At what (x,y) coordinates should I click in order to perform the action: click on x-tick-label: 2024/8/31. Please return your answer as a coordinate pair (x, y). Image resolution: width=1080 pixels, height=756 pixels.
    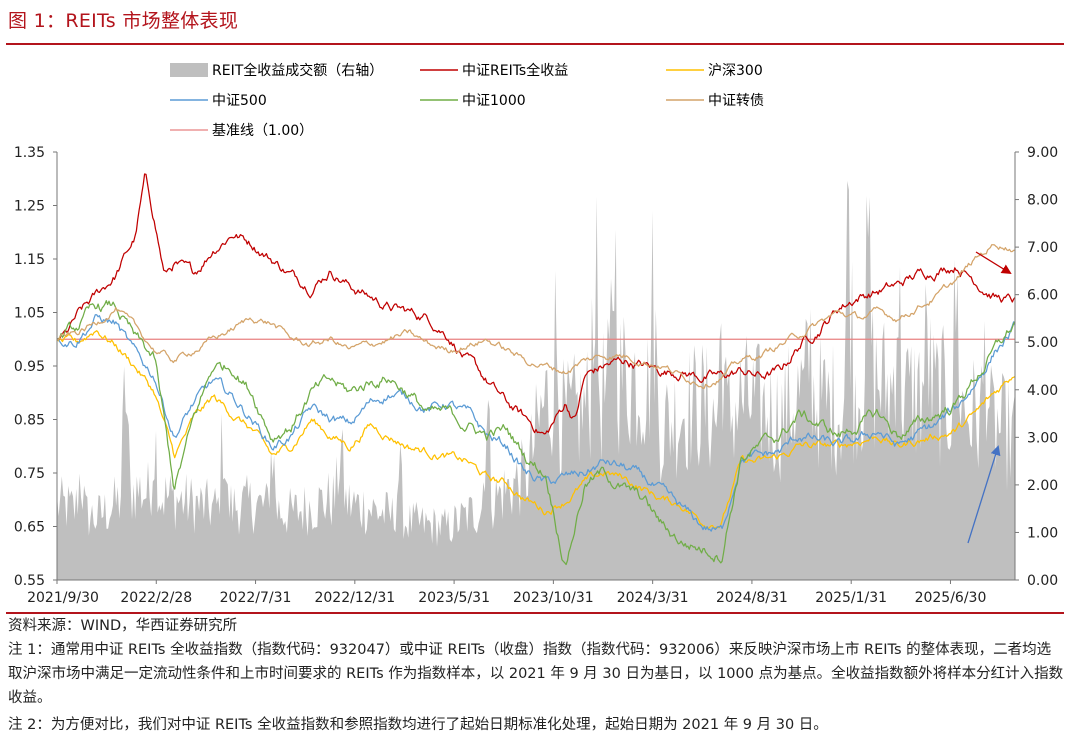
    Looking at the image, I should click on (752, 598).